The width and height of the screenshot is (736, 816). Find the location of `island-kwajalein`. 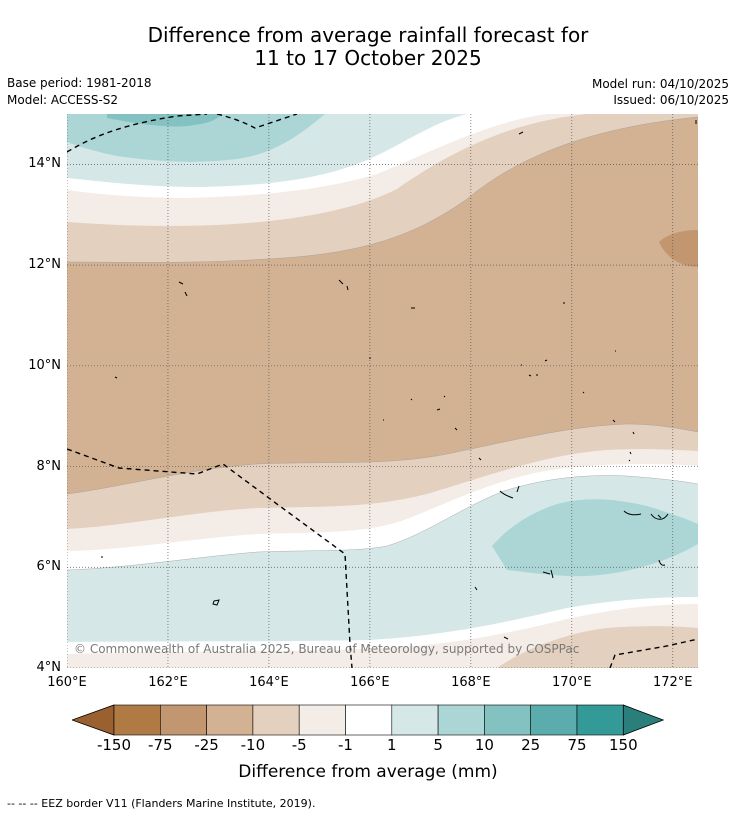

island-kwajalein is located at coordinates (646, 515).